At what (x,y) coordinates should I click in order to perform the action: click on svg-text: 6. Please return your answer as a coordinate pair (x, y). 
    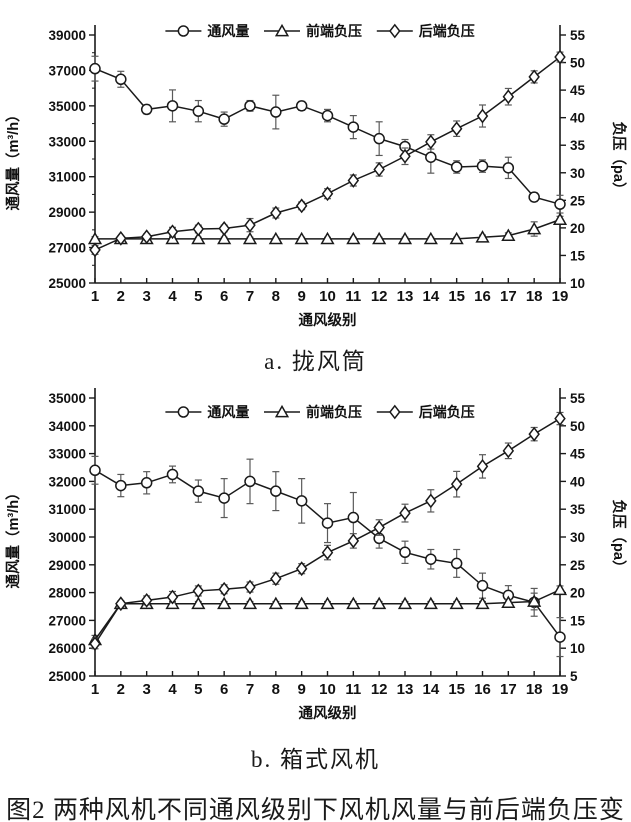
    Looking at the image, I should click on (224, 296).